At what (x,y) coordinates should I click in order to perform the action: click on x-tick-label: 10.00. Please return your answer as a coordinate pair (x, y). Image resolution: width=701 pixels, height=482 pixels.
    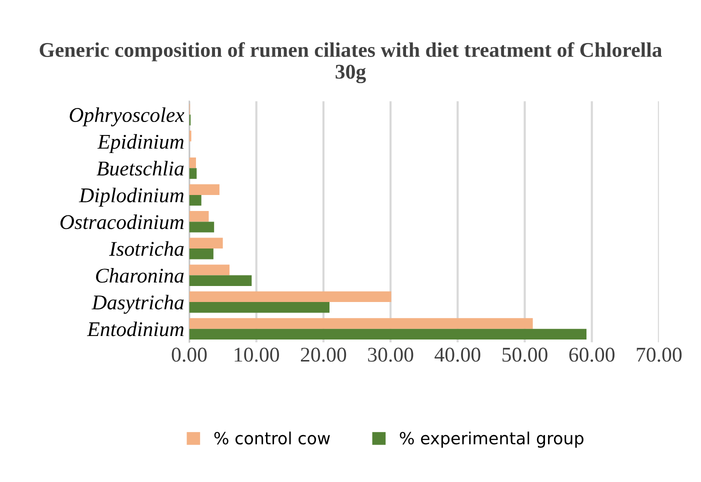
    Looking at the image, I should click on (257, 355).